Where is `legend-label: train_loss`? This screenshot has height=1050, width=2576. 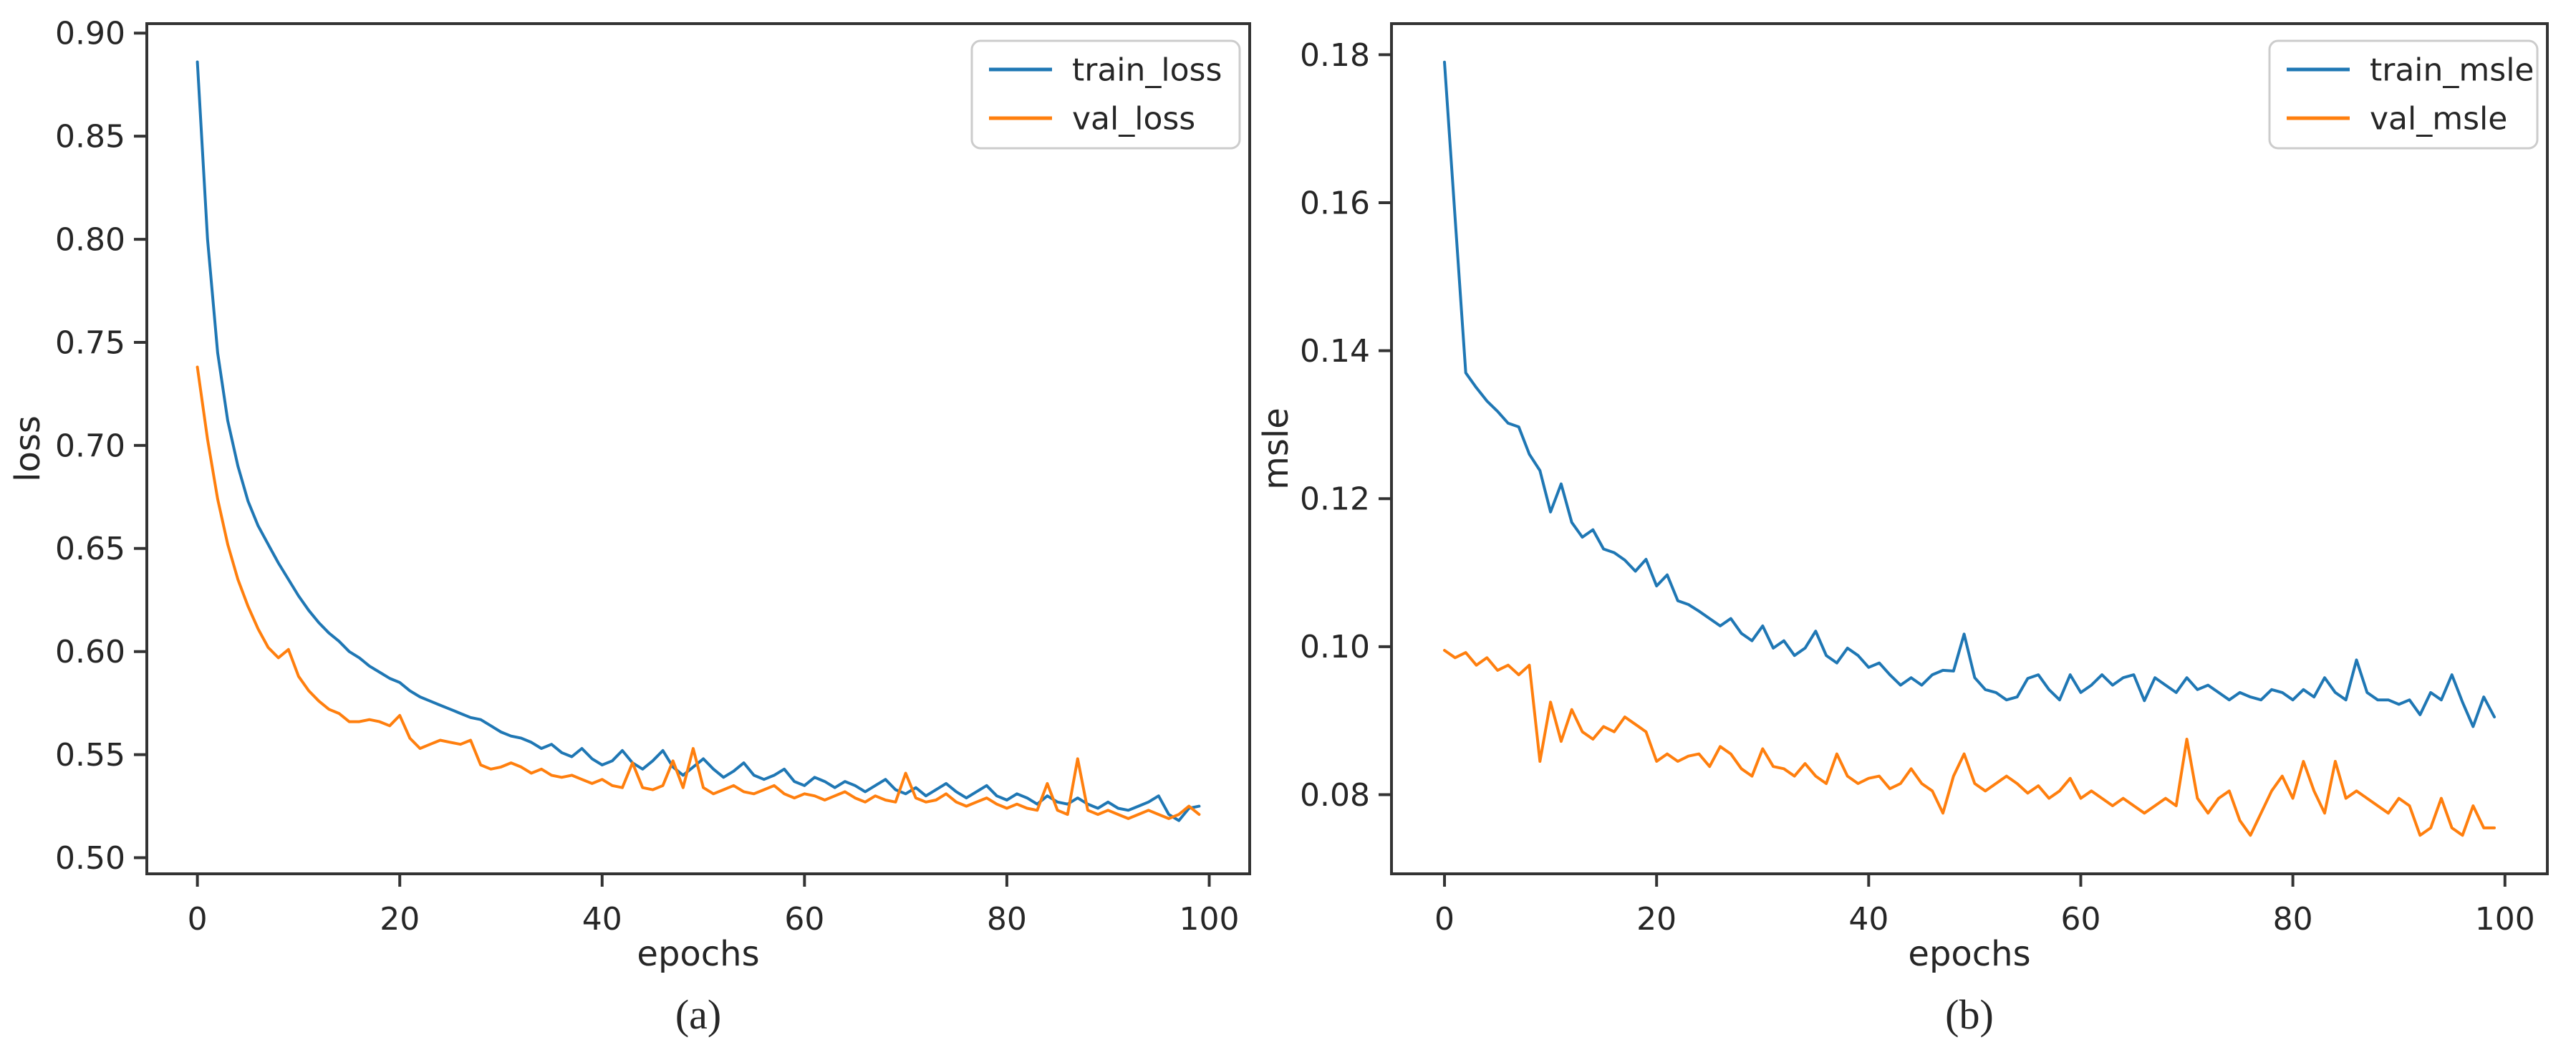 legend-label: train_loss is located at coordinates (1147, 70).